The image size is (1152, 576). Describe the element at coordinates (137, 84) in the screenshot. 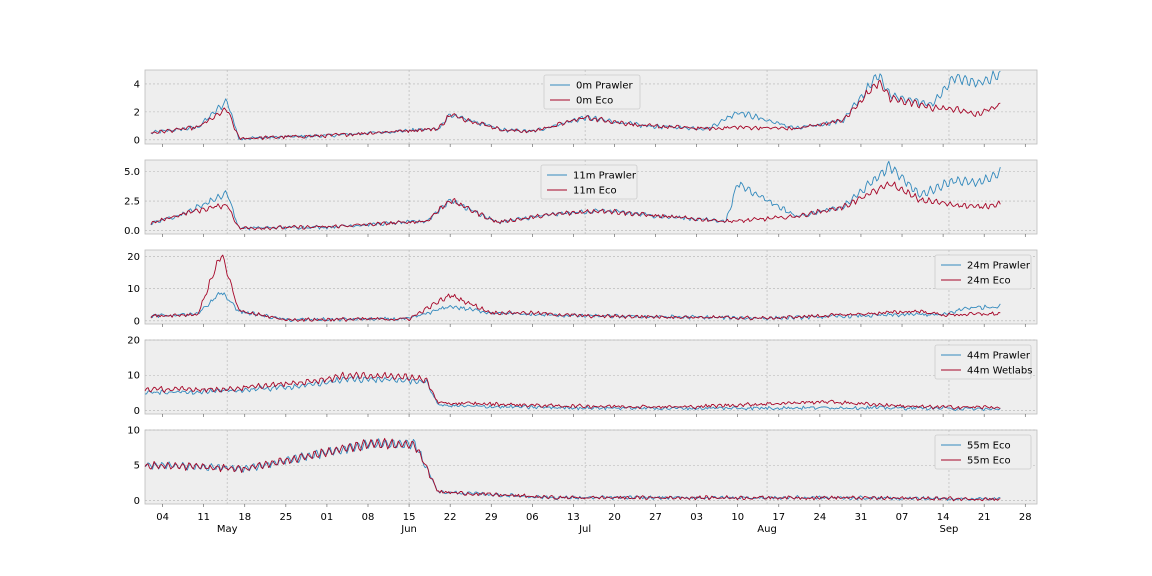

I see `y-tick-label: 4` at that location.